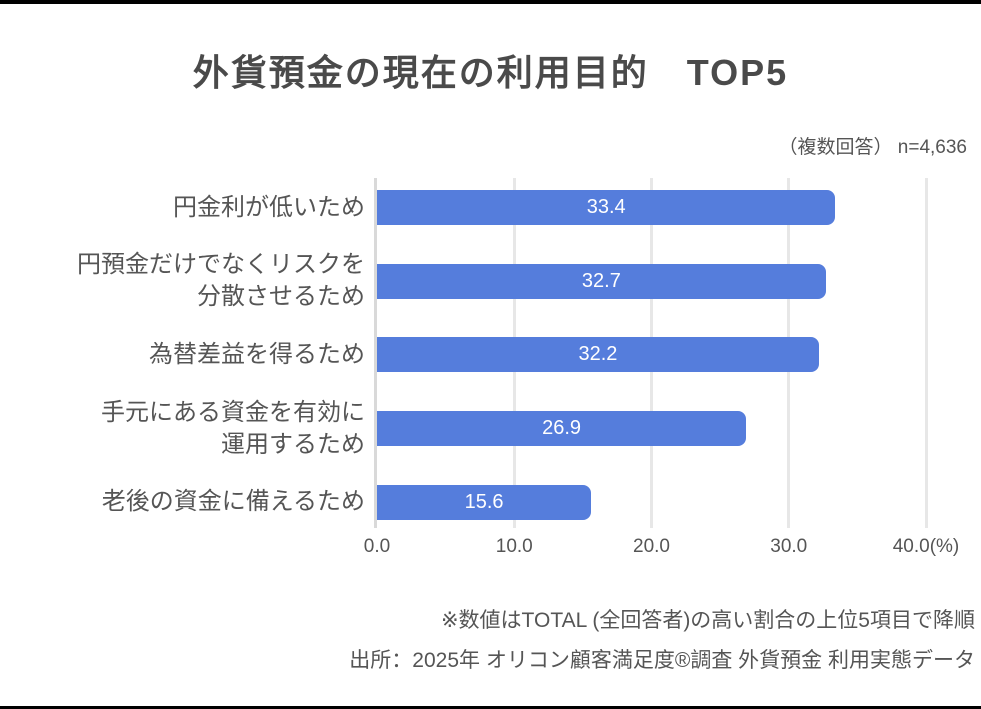 This screenshot has width=981, height=709. I want to click on bar: 26.9, so click(562, 429).